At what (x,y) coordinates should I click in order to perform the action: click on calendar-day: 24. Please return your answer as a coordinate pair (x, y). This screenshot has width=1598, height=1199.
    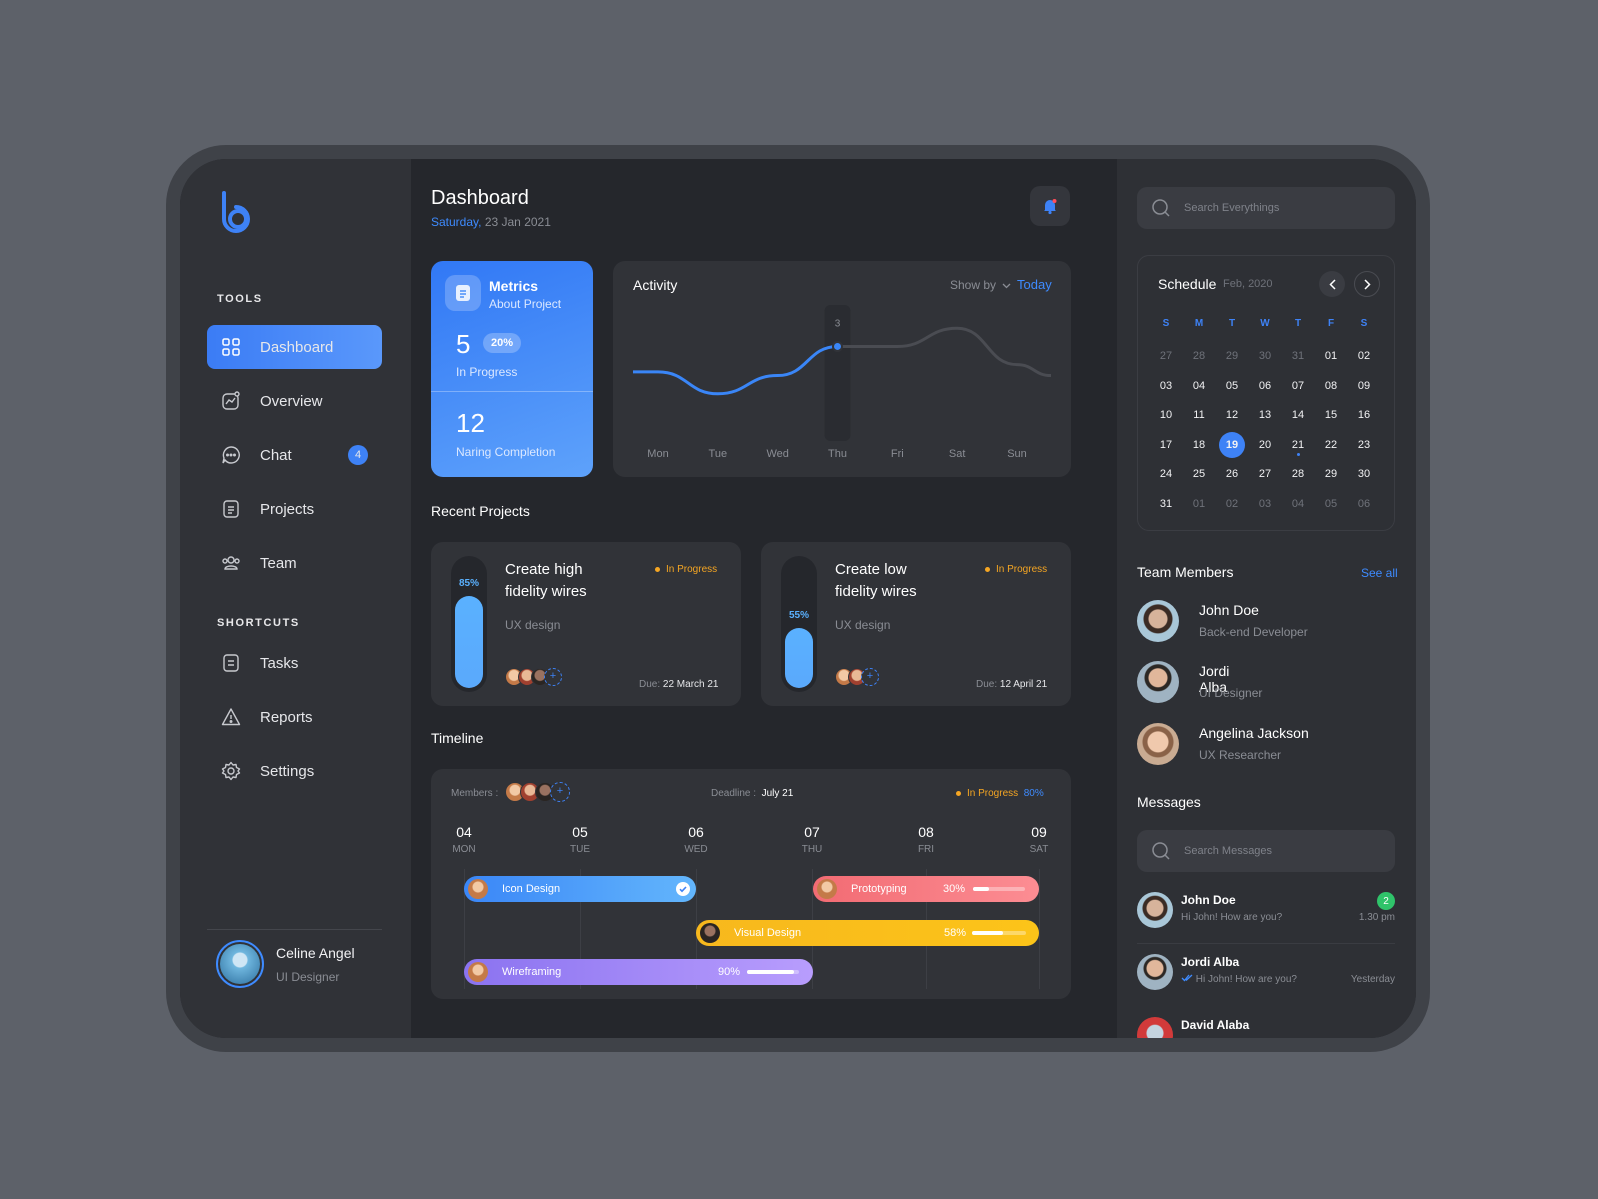
    Looking at the image, I should click on (1166, 474).